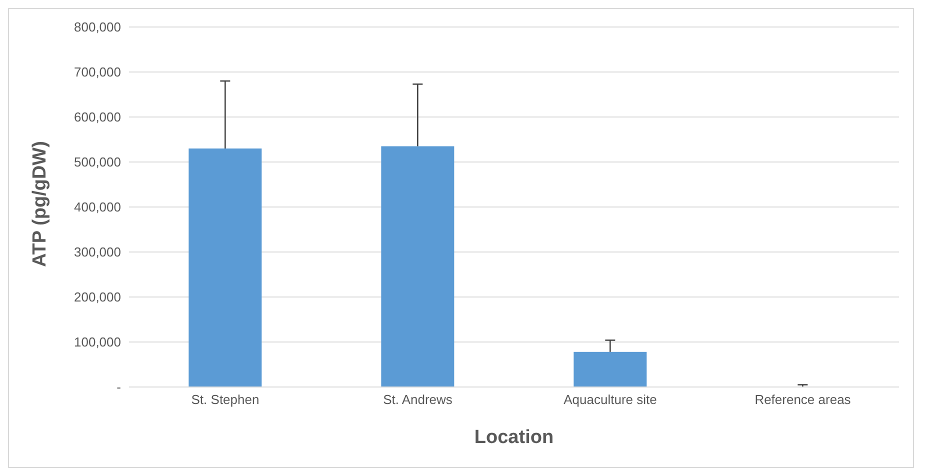 This screenshot has width=926, height=476. What do you see at coordinates (97, 72) in the screenshot?
I see `y-tick-label: 700,000` at bounding box center [97, 72].